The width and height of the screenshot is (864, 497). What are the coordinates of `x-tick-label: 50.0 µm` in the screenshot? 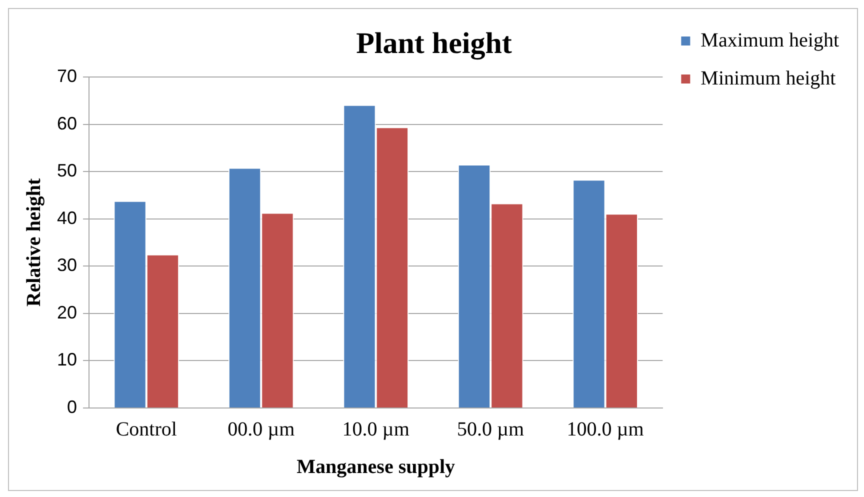 It's located at (491, 429).